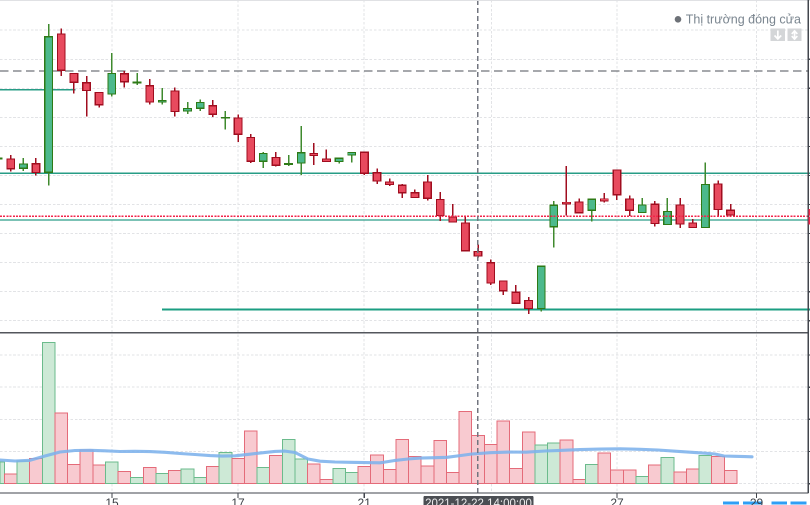 The image size is (810, 505). Describe the element at coordinates (365, 500) in the screenshot. I see `svg-text: 21` at that location.